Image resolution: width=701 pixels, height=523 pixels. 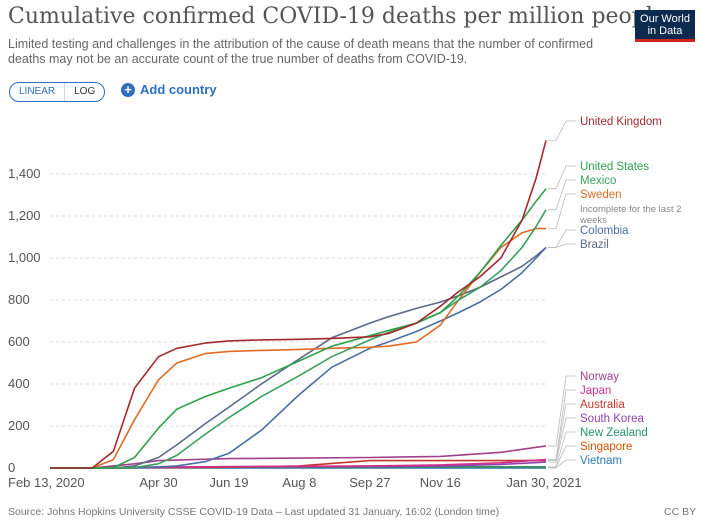 What do you see at coordinates (440, 482) in the screenshot?
I see `x-tick-label: Nov 16` at bounding box center [440, 482].